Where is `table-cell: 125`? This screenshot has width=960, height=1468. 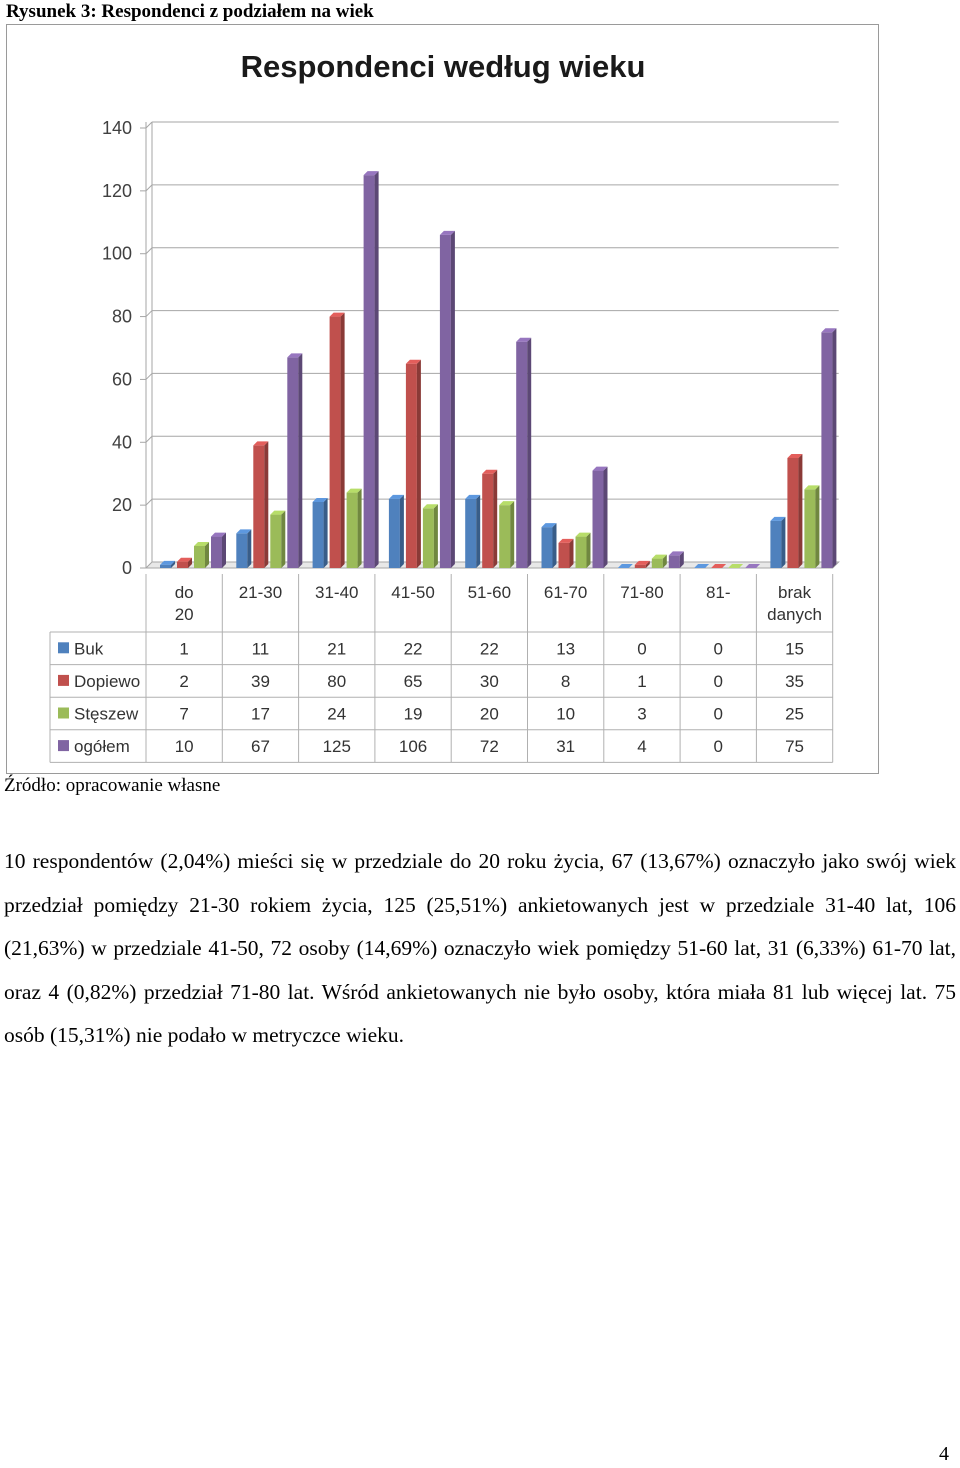 table-cell: 125 is located at coordinates (337, 746).